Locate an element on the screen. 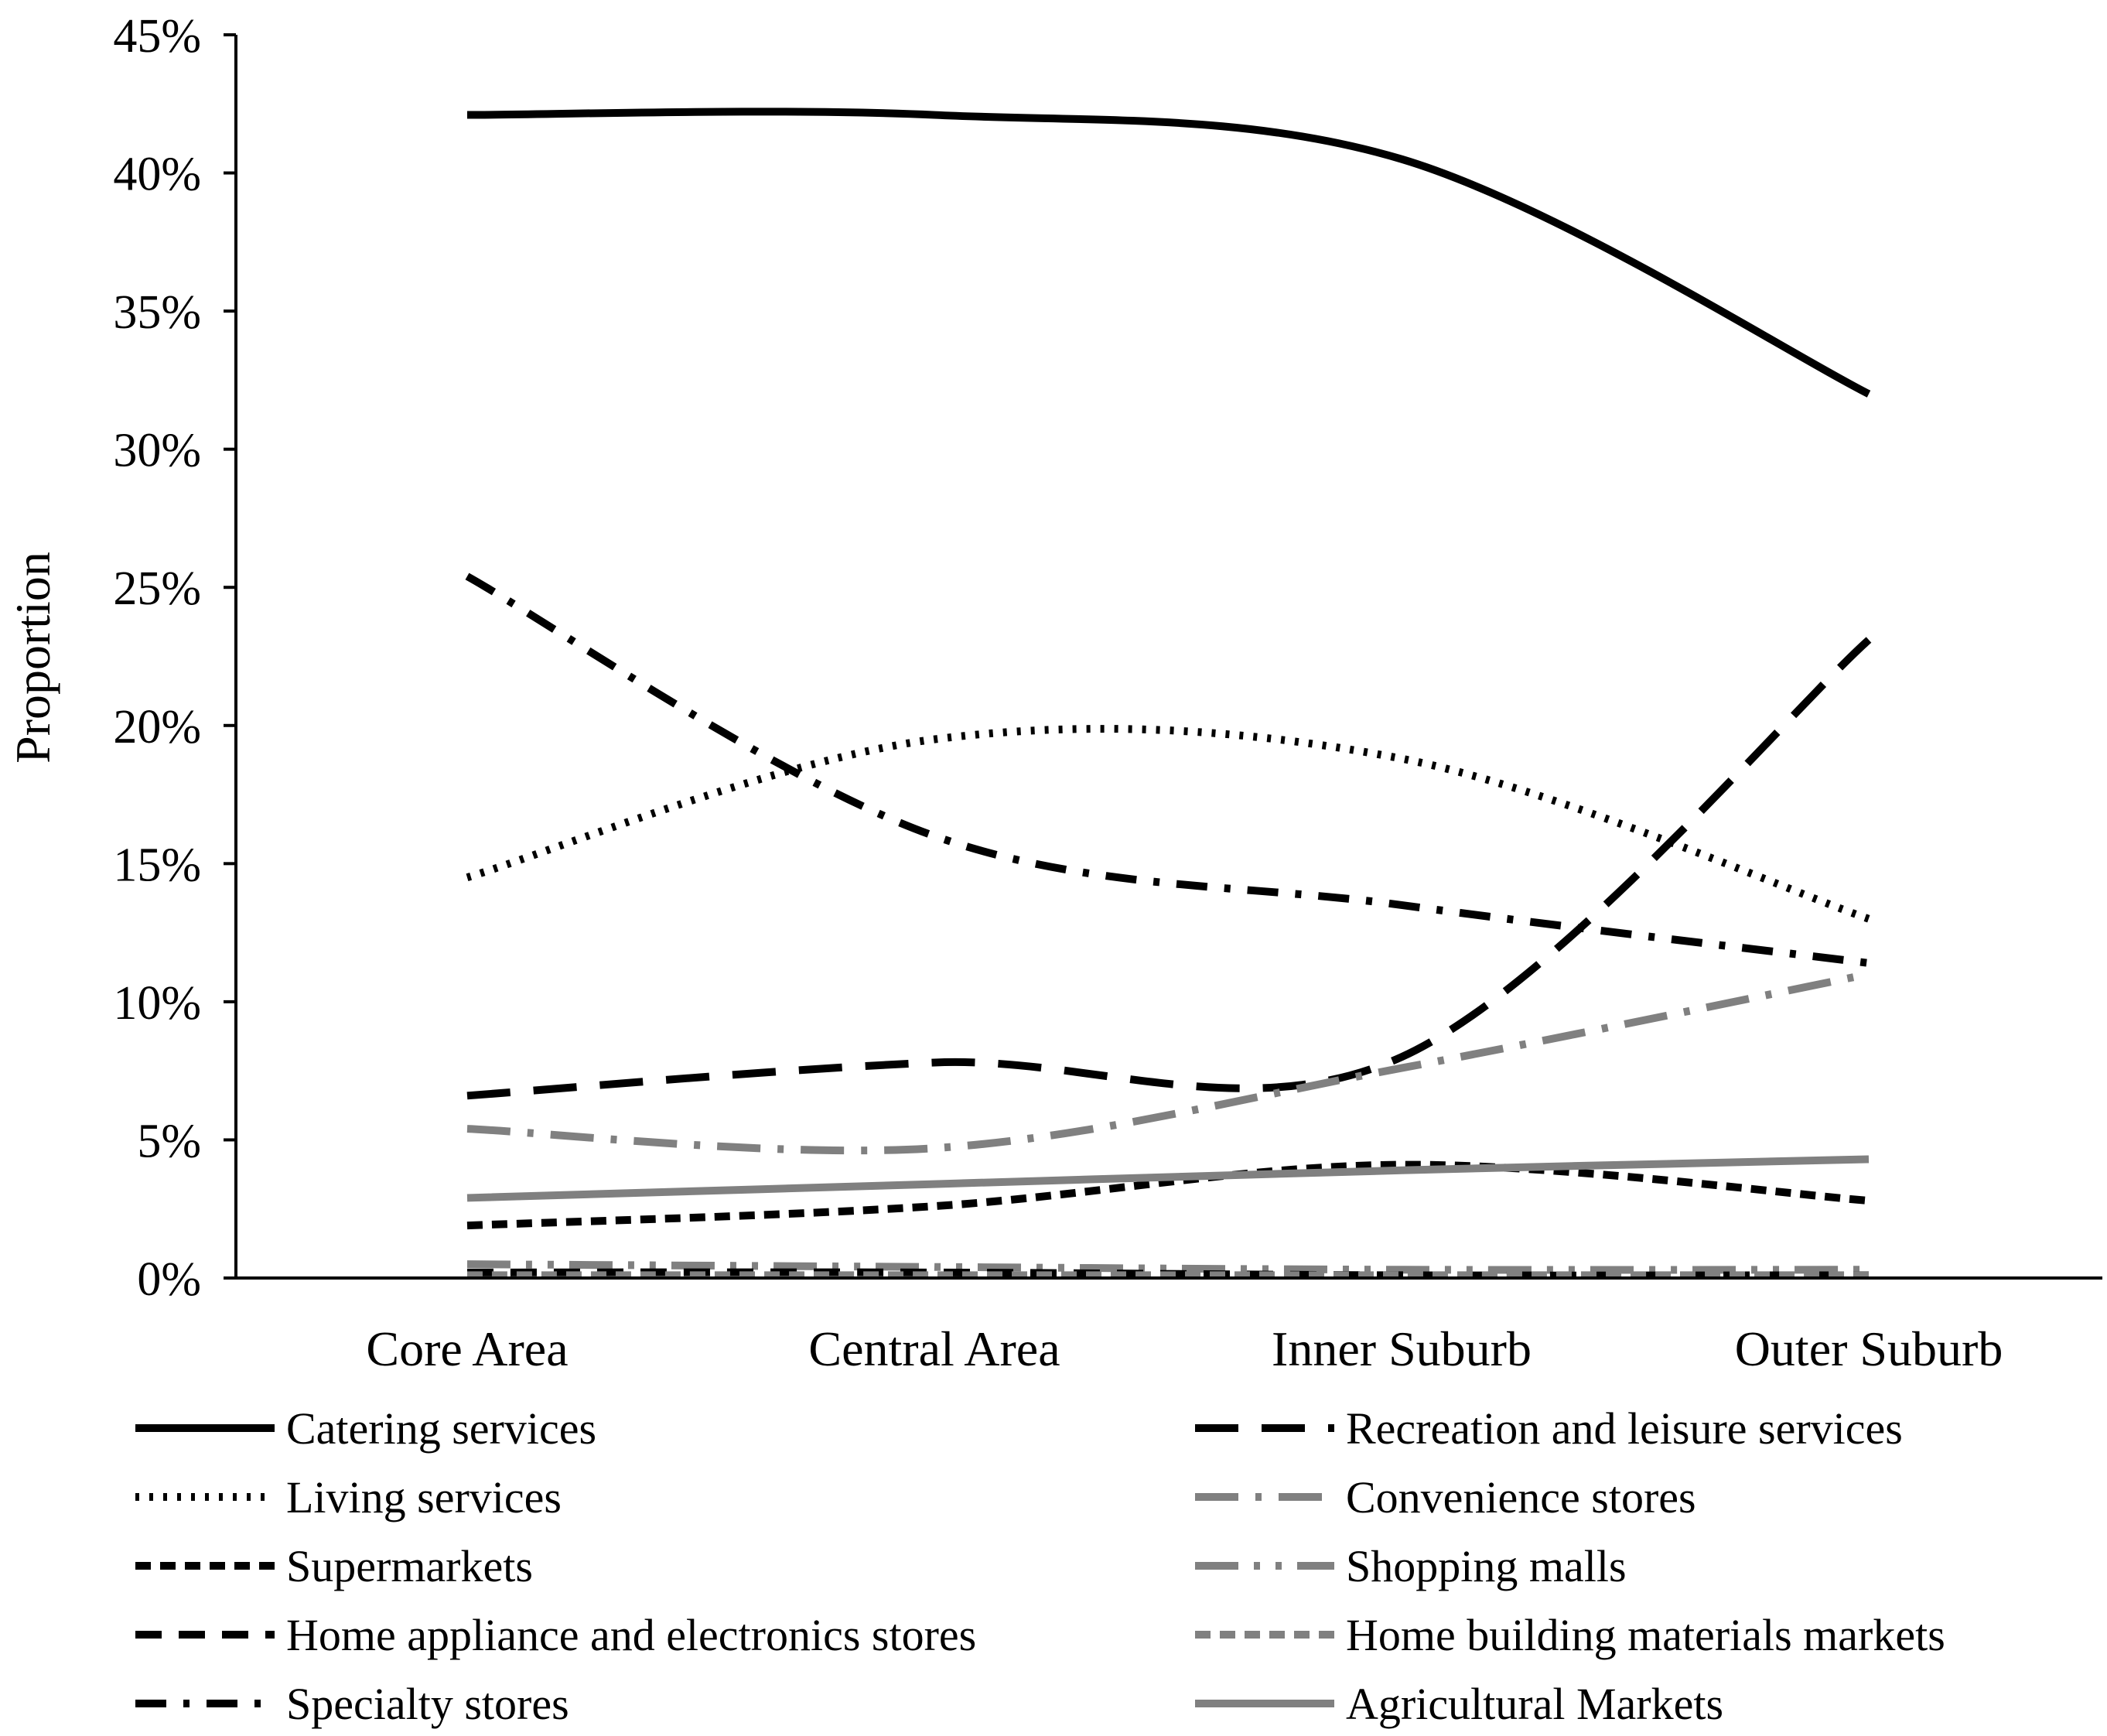 The width and height of the screenshot is (2107, 1736). y-tick-label: 35% is located at coordinates (157, 312).